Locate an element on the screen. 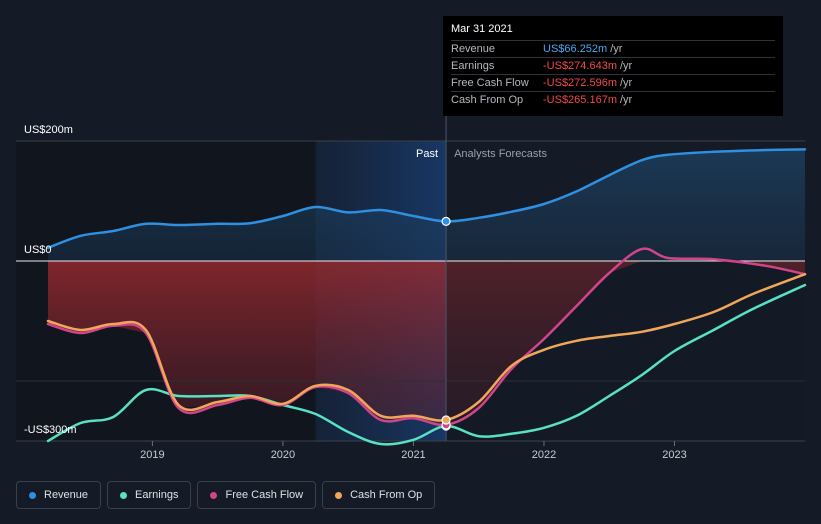 The height and width of the screenshot is (524, 821). legend-item-earnings: Earnings is located at coordinates (149, 495).